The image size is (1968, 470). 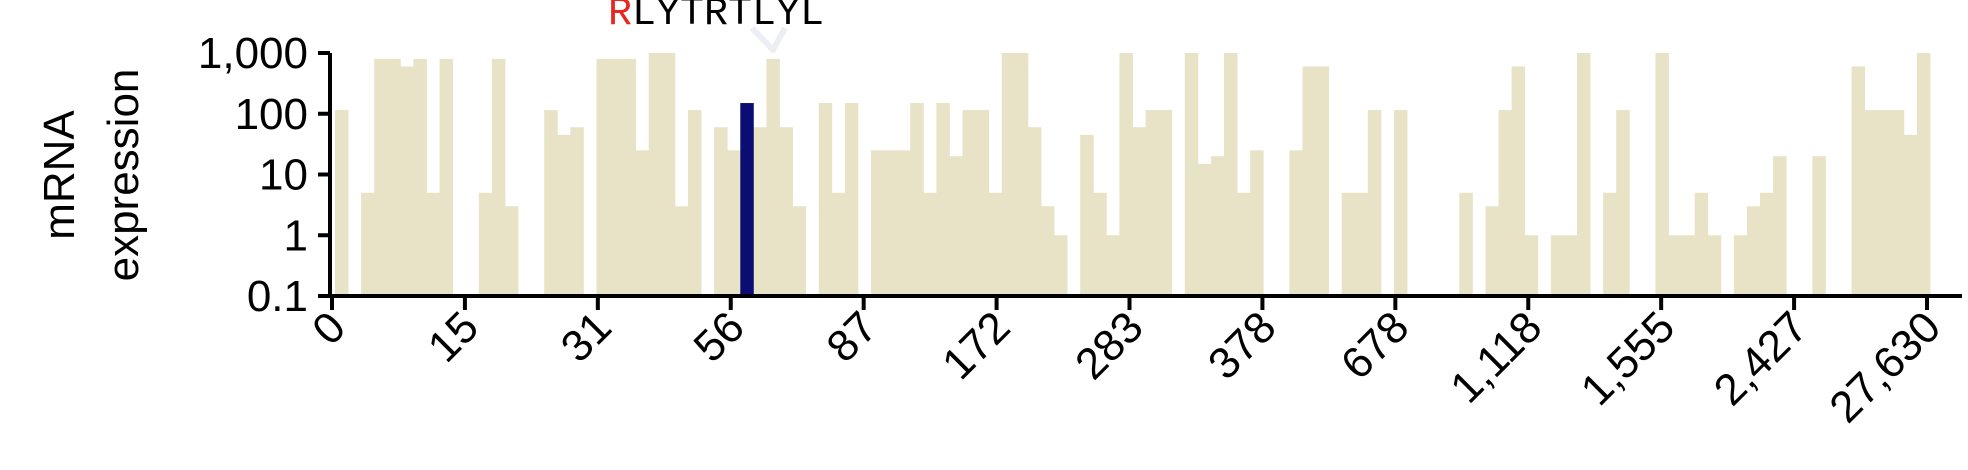 What do you see at coordinates (1628, 358) in the screenshot?
I see `x-tick-label: 1,555` at bounding box center [1628, 358].